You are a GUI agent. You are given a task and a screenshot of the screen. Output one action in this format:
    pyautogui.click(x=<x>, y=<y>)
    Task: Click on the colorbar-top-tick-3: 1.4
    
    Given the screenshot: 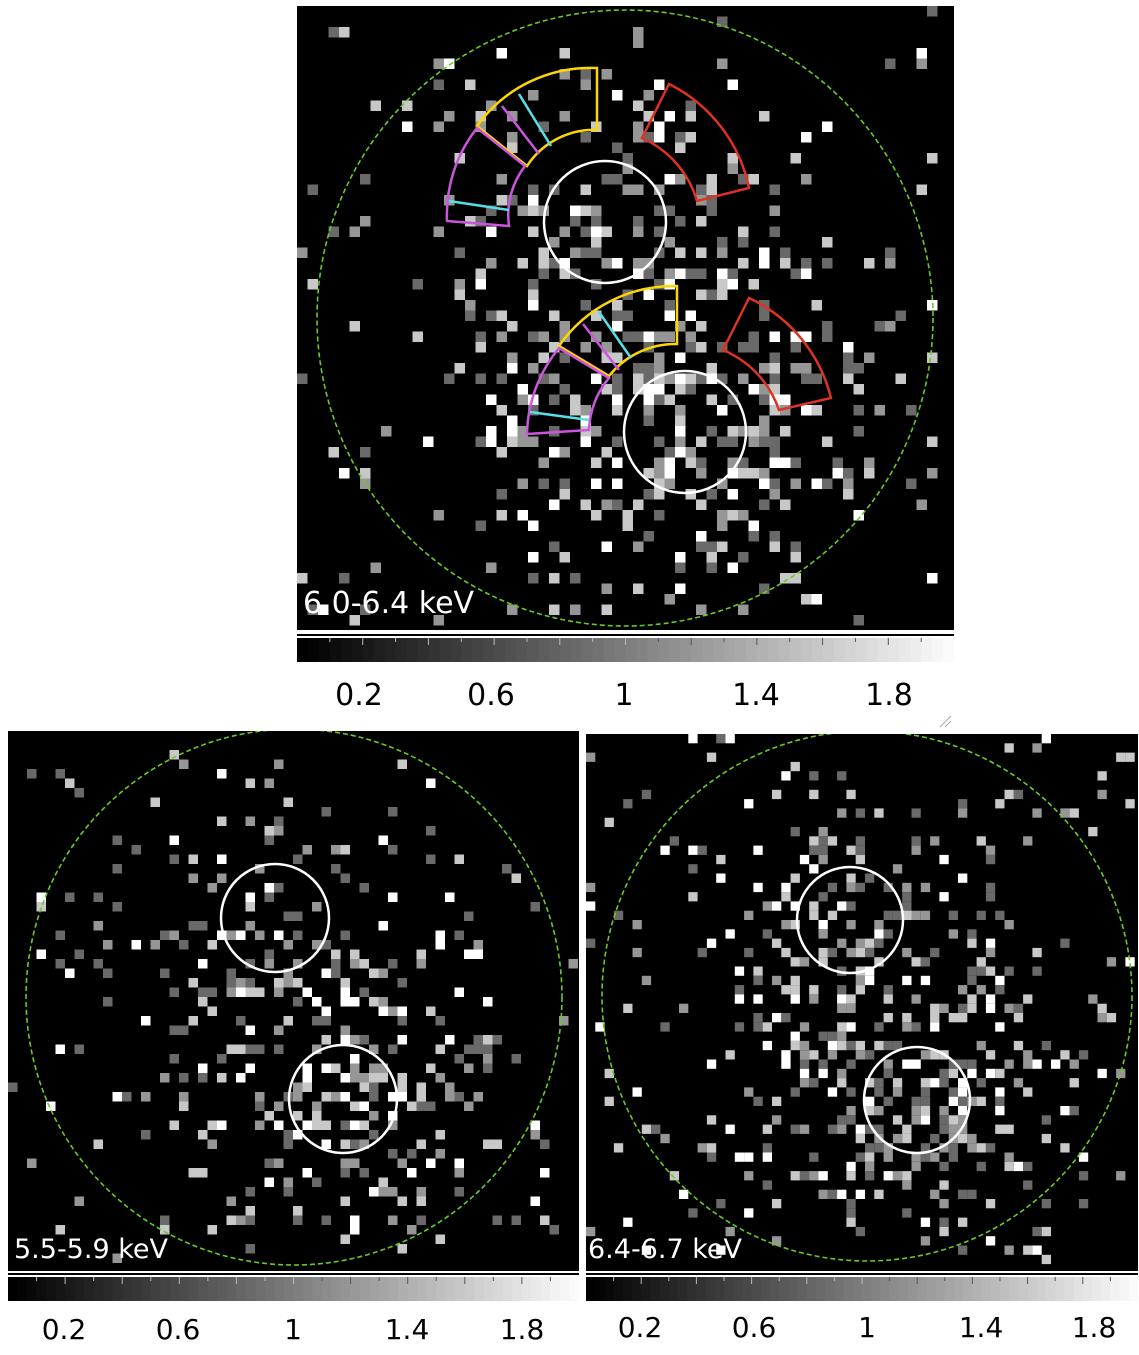 What is the action you would take?
    pyautogui.click(x=756, y=695)
    